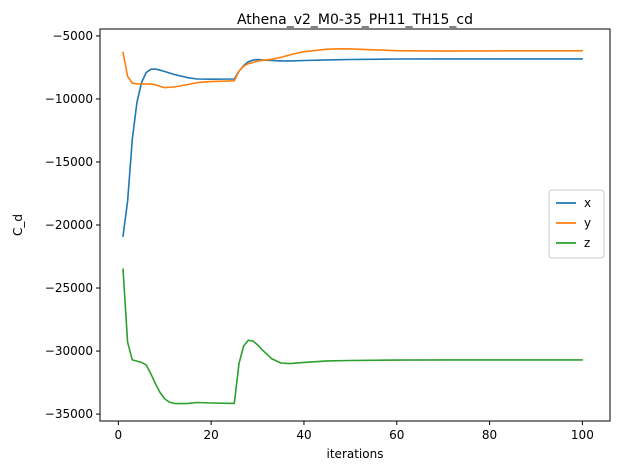  I want to click on x-axis: 0 20 40 60 80 100, so click(354, 431).